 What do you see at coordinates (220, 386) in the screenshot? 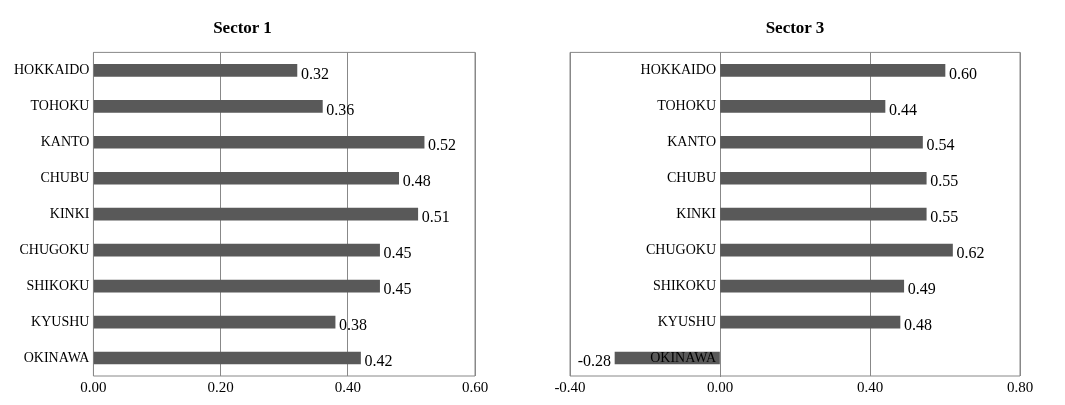
I see `x-tick-label: 0.20` at bounding box center [220, 386].